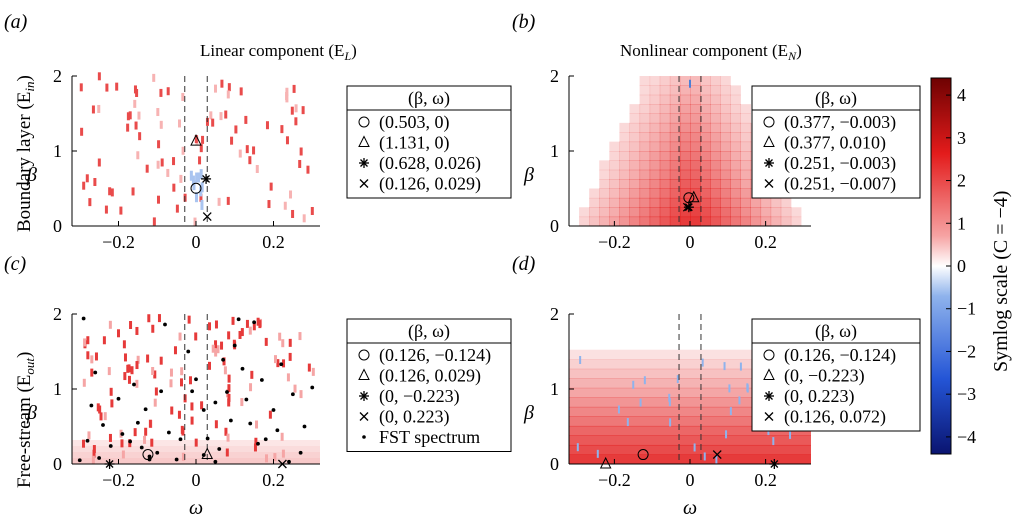  I want to click on x-tick-label: 0.2, so click(765, 480).